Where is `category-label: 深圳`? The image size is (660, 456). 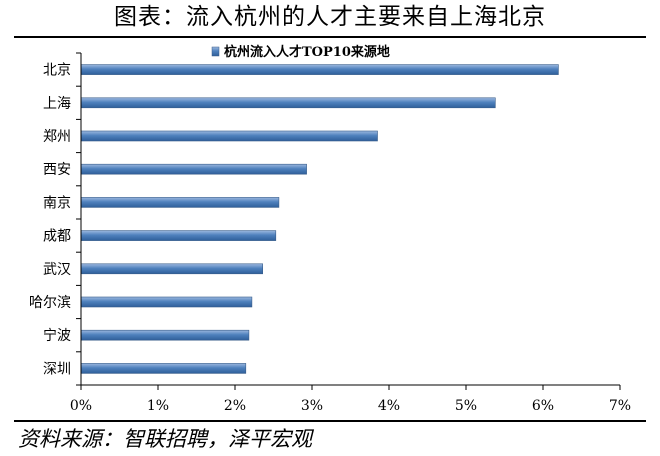 category-label: 深圳 is located at coordinates (57, 369).